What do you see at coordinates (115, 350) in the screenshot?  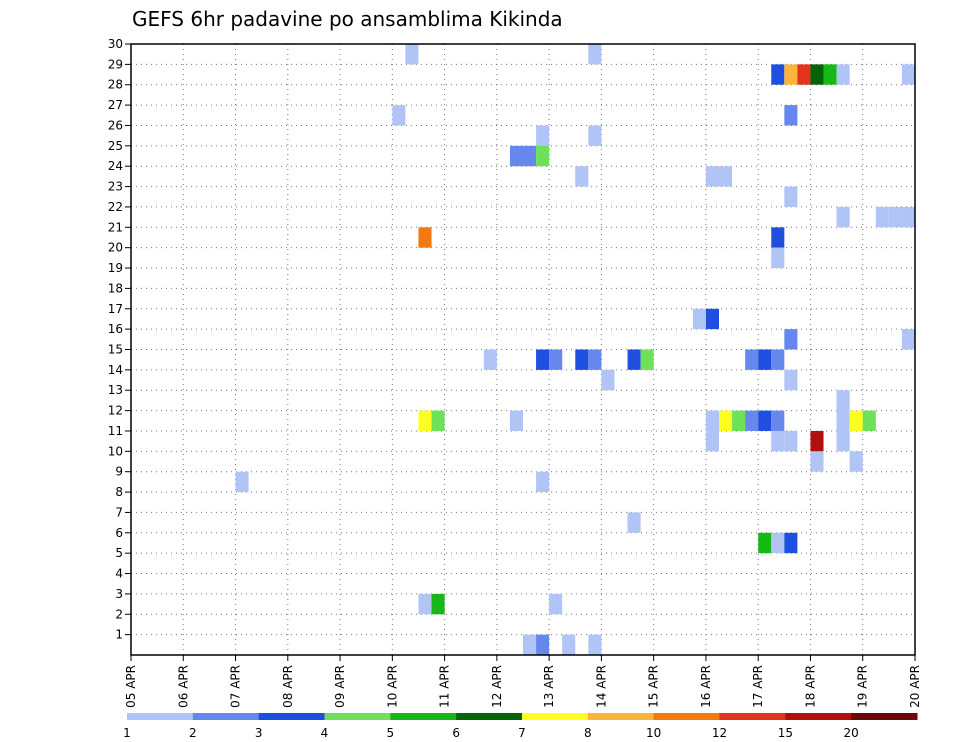 I see `y-tick-label: 15` at bounding box center [115, 350].